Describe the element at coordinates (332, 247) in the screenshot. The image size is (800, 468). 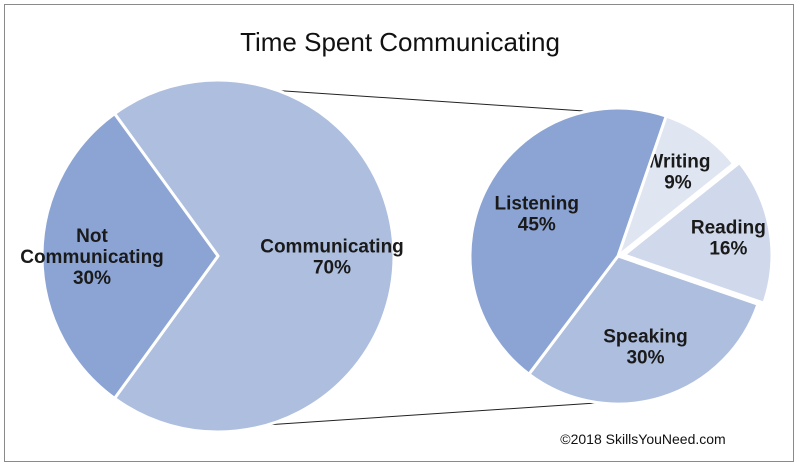
I see `pie-slice-communicating-label: Communicating` at that location.